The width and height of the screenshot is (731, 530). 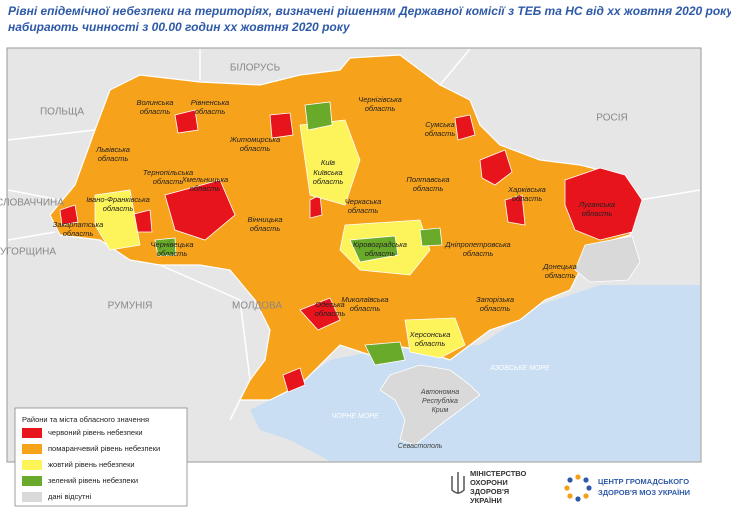 I want to click on crimea, so click(x=430, y=405).